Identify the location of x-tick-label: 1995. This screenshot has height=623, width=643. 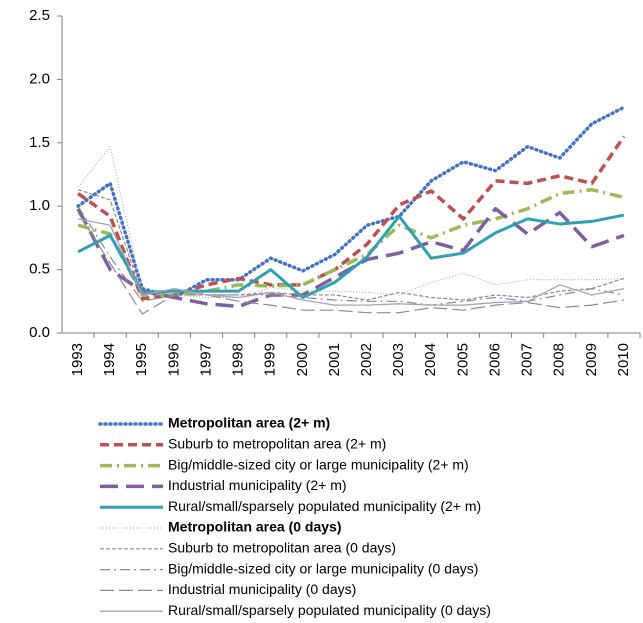
(141, 359).